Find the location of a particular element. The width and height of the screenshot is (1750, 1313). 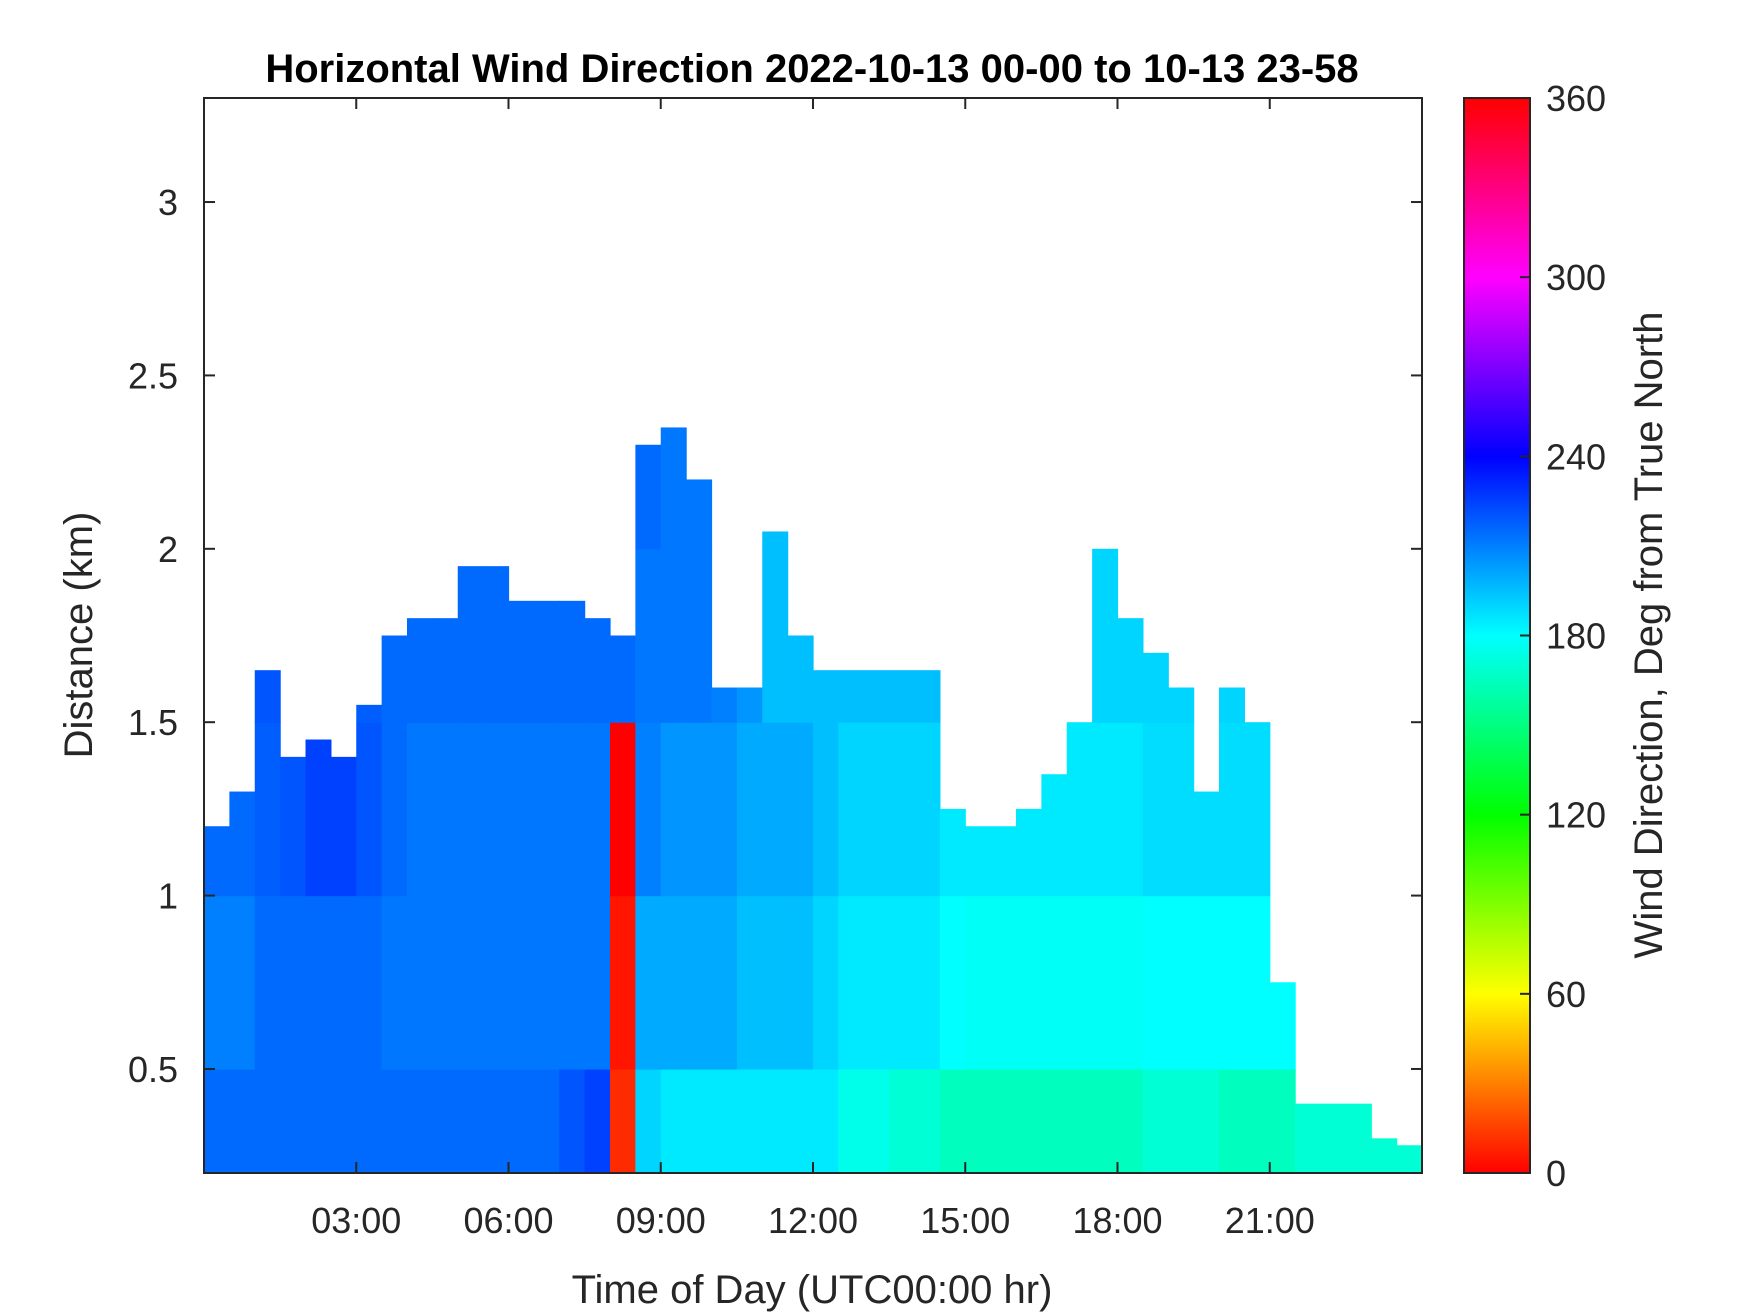

y-tick-label: 2 is located at coordinates (168, 549).